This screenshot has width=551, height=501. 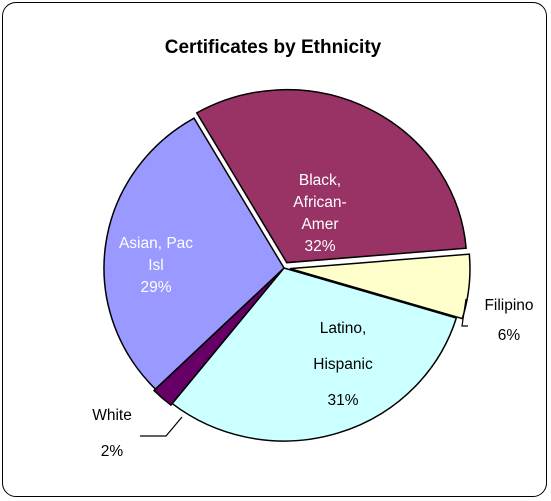 What do you see at coordinates (156, 265) in the screenshot?
I see `data-label-asian-pac-isl: Asian, Pac Isl 29%` at bounding box center [156, 265].